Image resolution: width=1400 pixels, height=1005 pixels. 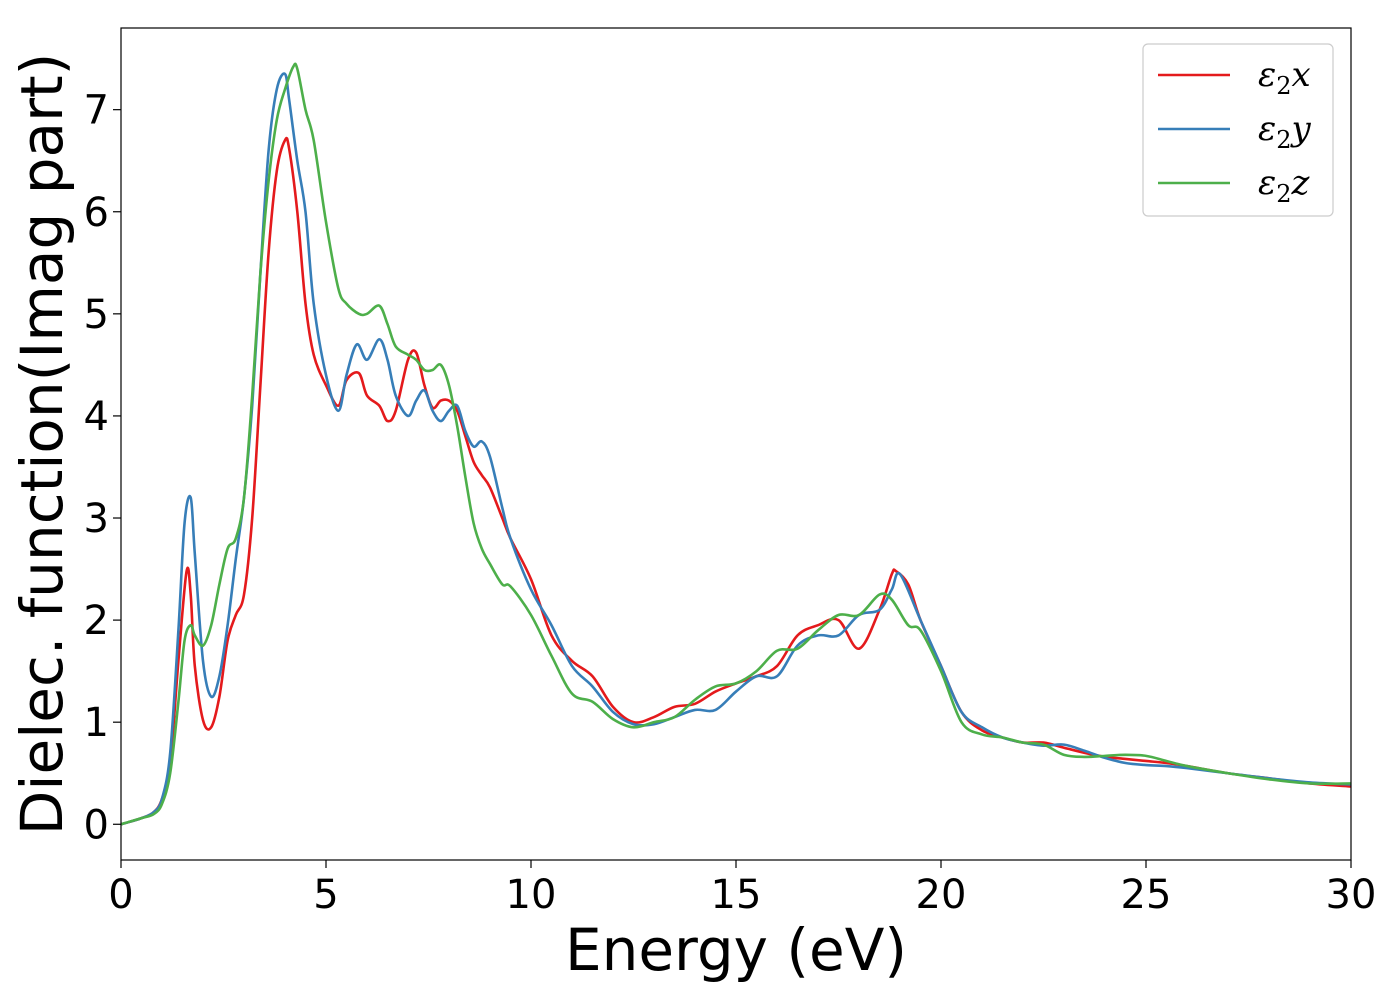 What do you see at coordinates (1351, 895) in the screenshot?
I see `x-tick-label: 30` at bounding box center [1351, 895].